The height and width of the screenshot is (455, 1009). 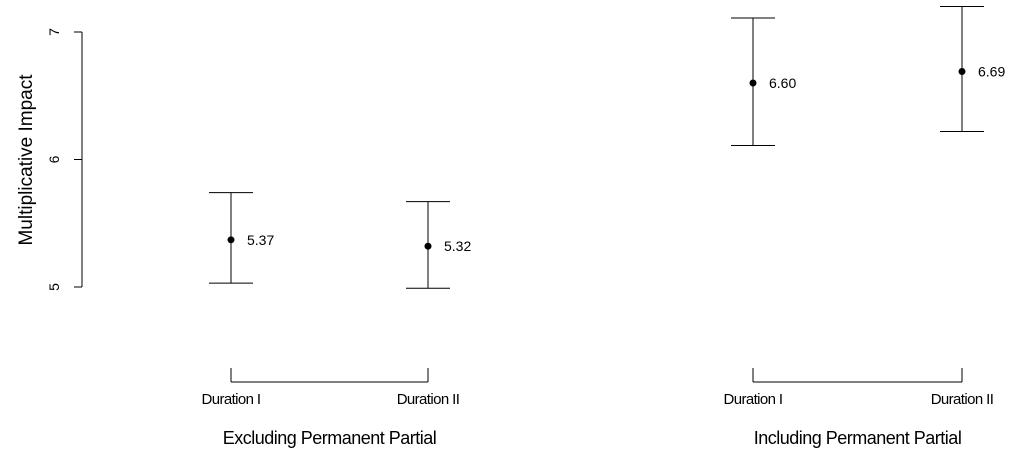 I want to click on group-label: Excluding Permanent Partial, so click(x=330, y=438).